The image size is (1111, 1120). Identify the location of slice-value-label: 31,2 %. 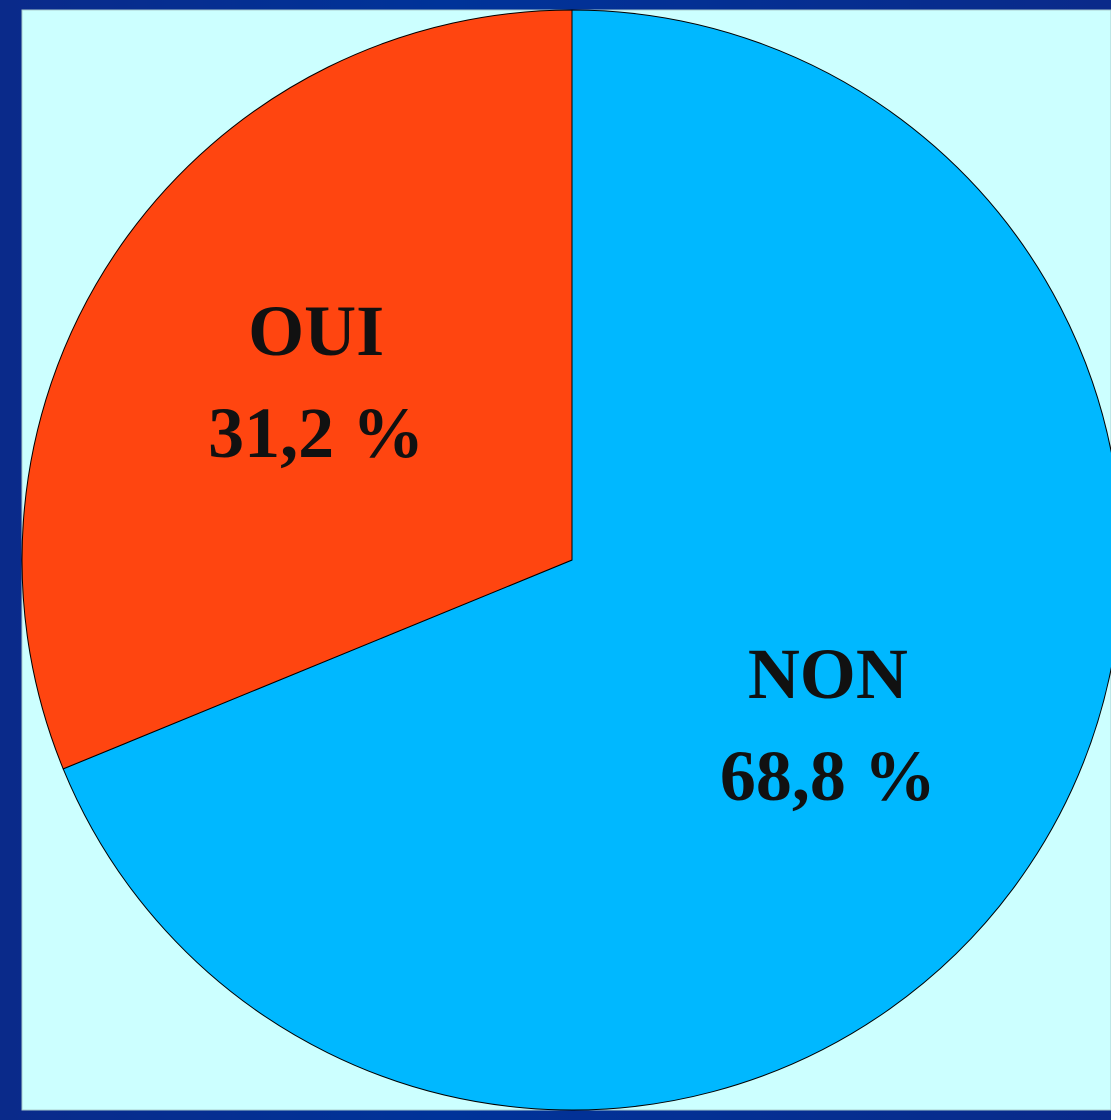
(316, 433).